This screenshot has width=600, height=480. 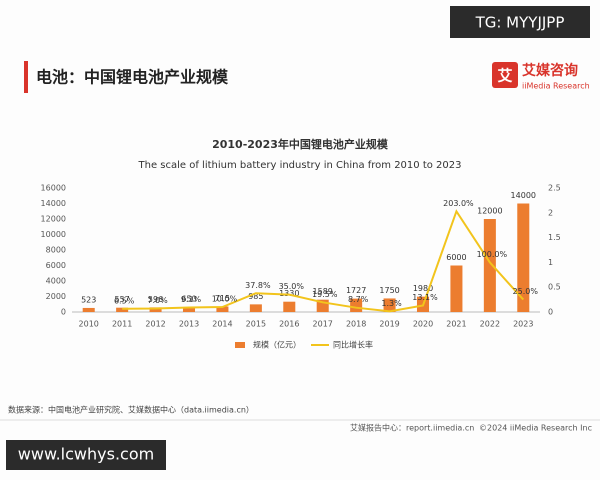 What do you see at coordinates (132, 77) in the screenshot?
I see `header-title: 电池：中国锂电池产业规模` at bounding box center [132, 77].